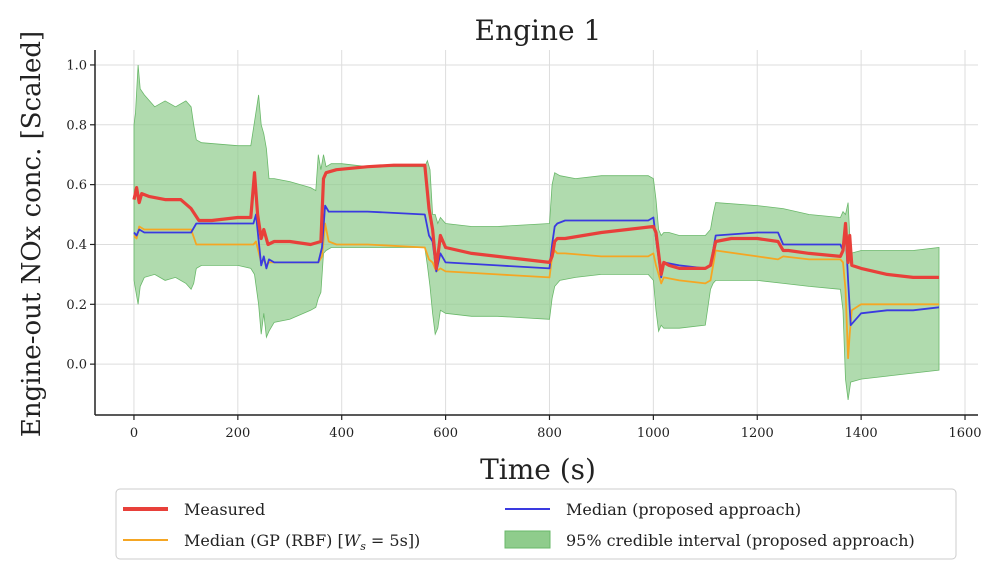 The width and height of the screenshot is (997, 566). What do you see at coordinates (861, 433) in the screenshot?
I see `x-tick-label: 1400` at bounding box center [861, 433].